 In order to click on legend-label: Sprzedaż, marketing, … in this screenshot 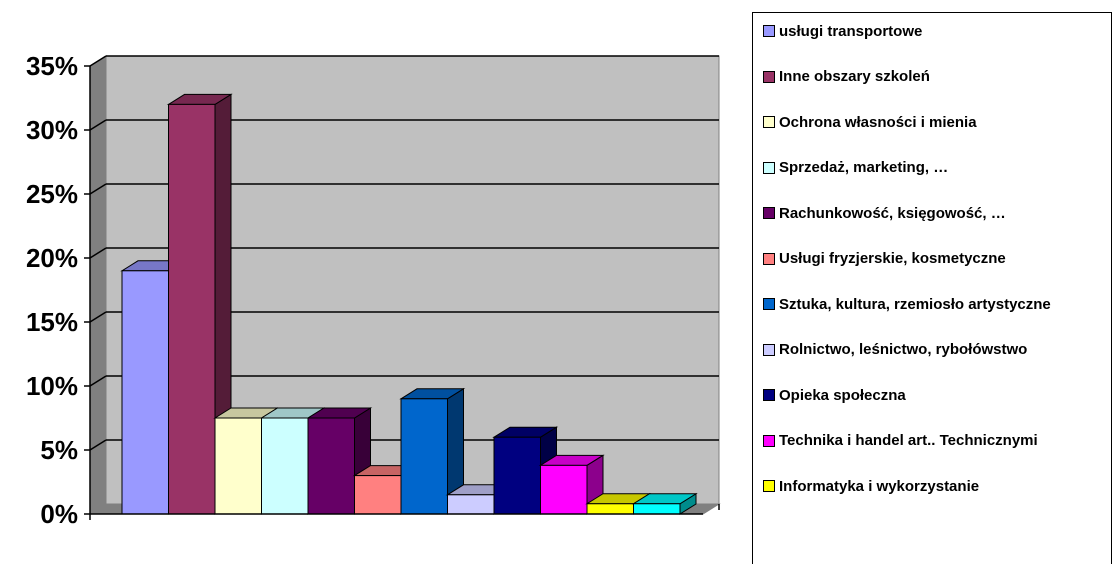, I will do `click(864, 167)`.